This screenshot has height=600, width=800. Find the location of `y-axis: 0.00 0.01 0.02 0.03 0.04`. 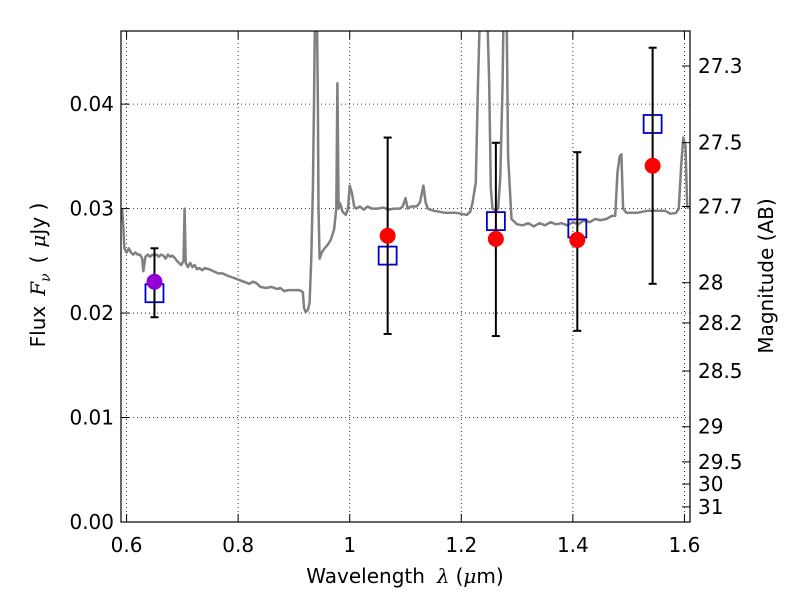

y-axis: 0.00 0.01 0.02 0.03 0.04 is located at coordinates (99, 313).